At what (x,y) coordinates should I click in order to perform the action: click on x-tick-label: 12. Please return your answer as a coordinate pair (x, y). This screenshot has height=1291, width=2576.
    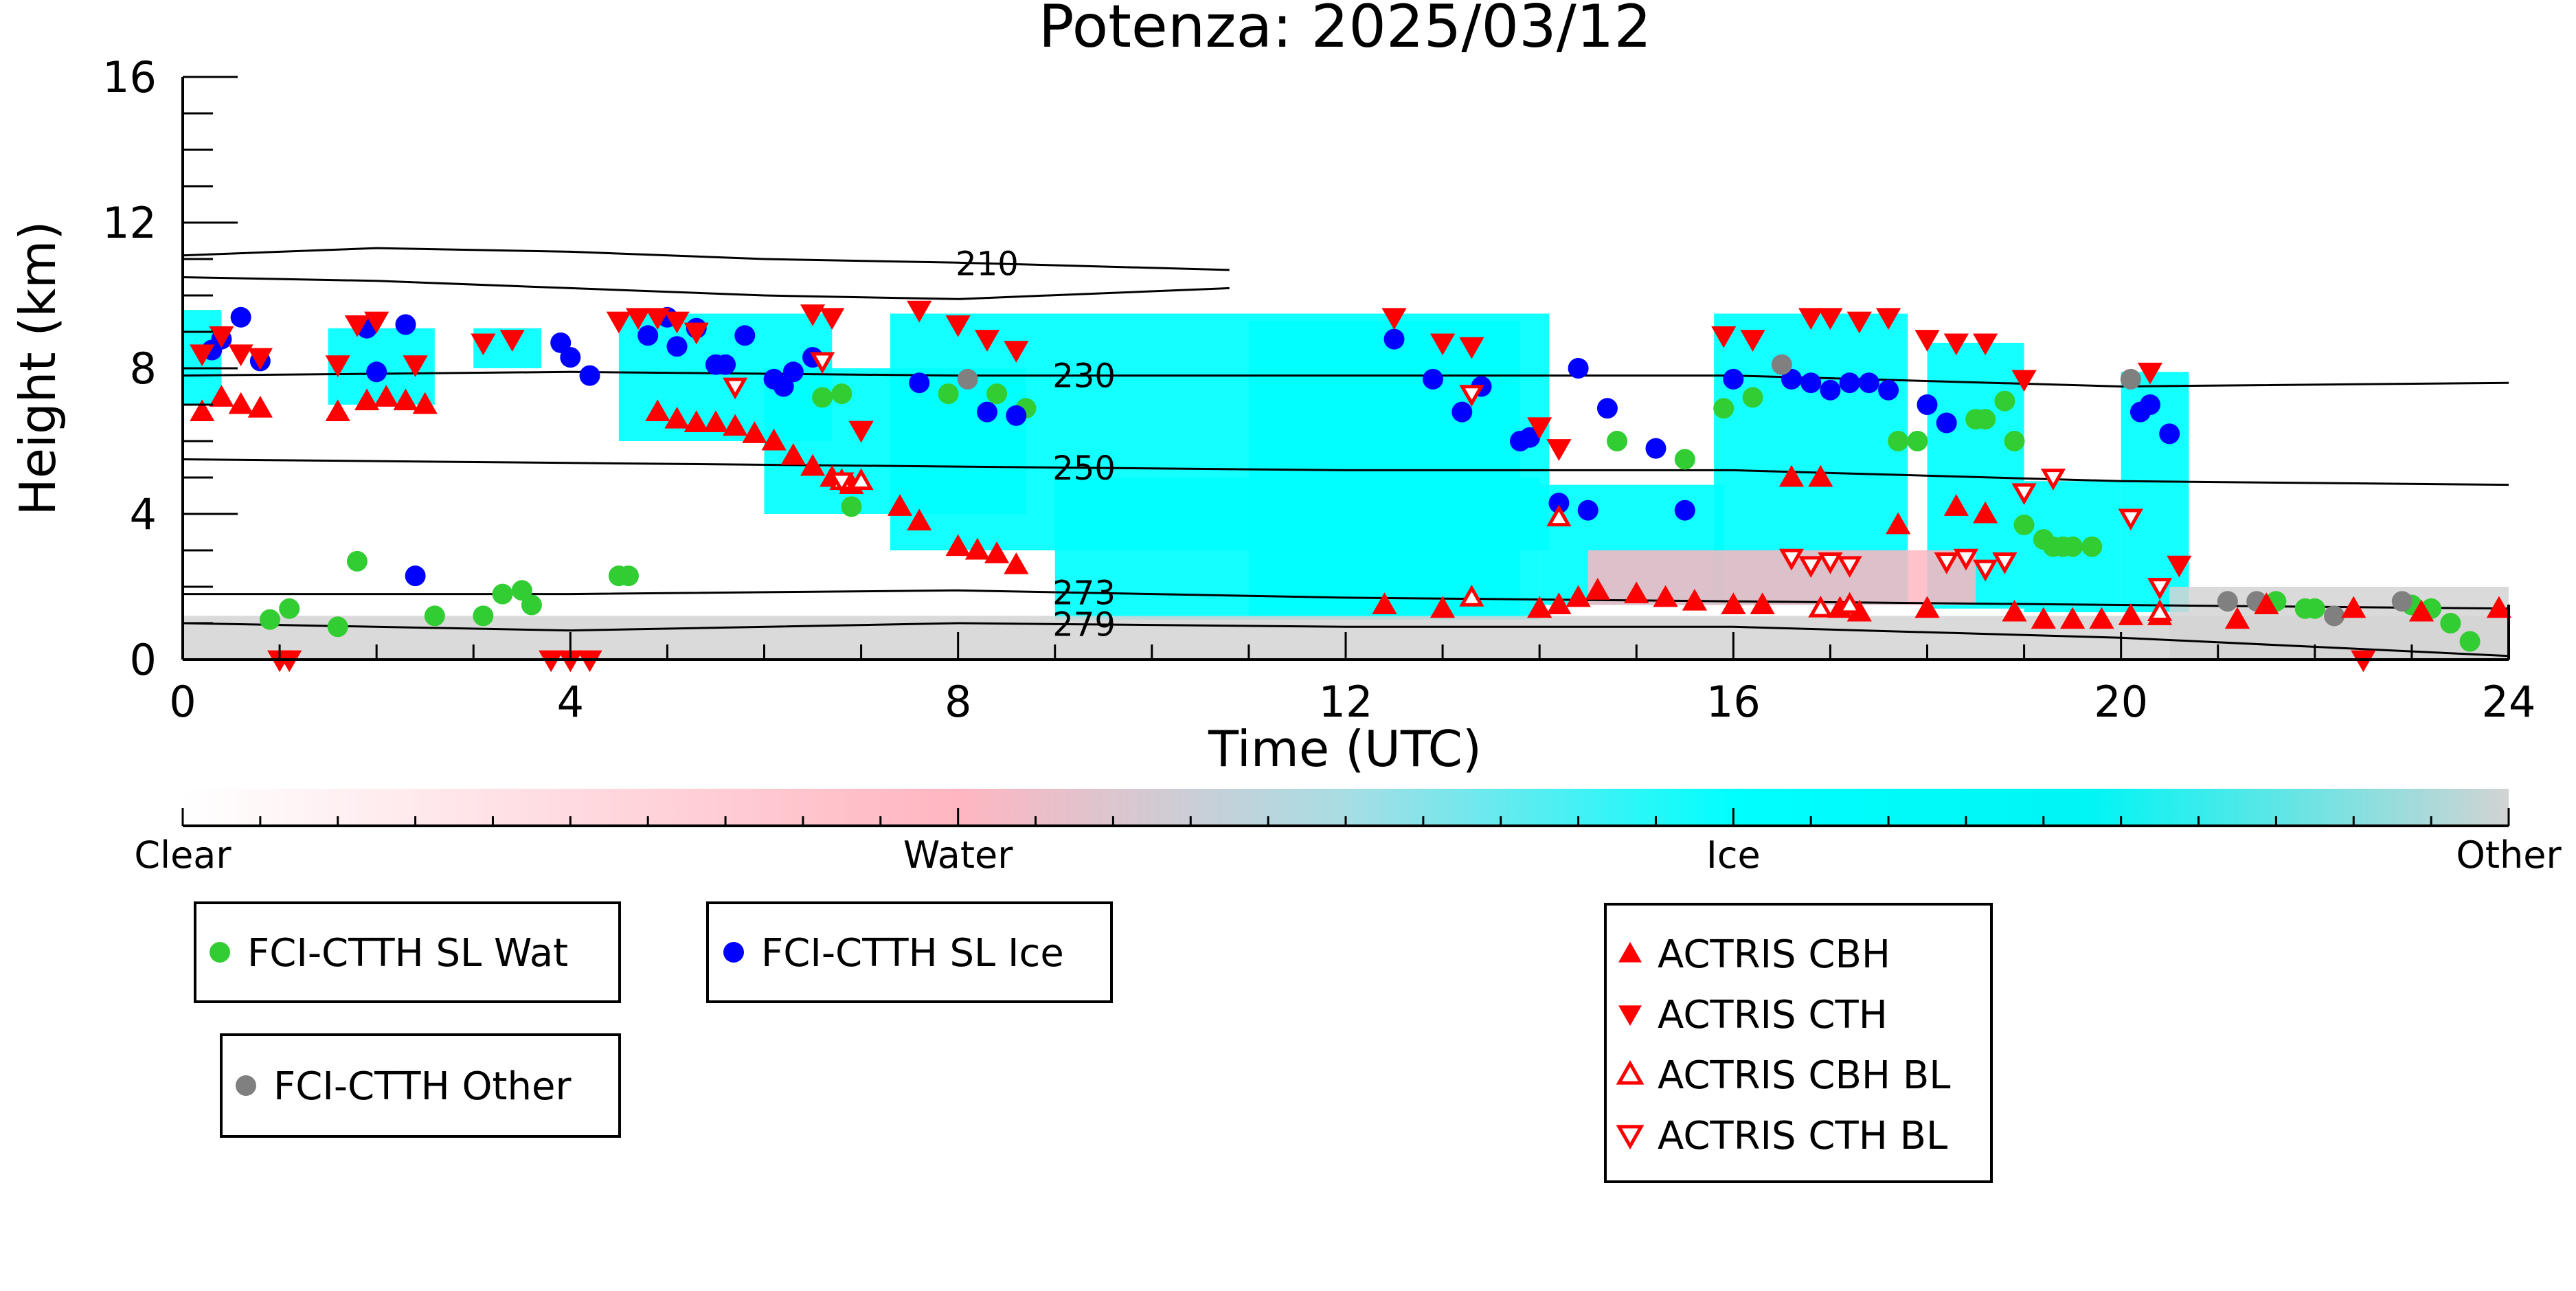
    Looking at the image, I should click on (1346, 702).